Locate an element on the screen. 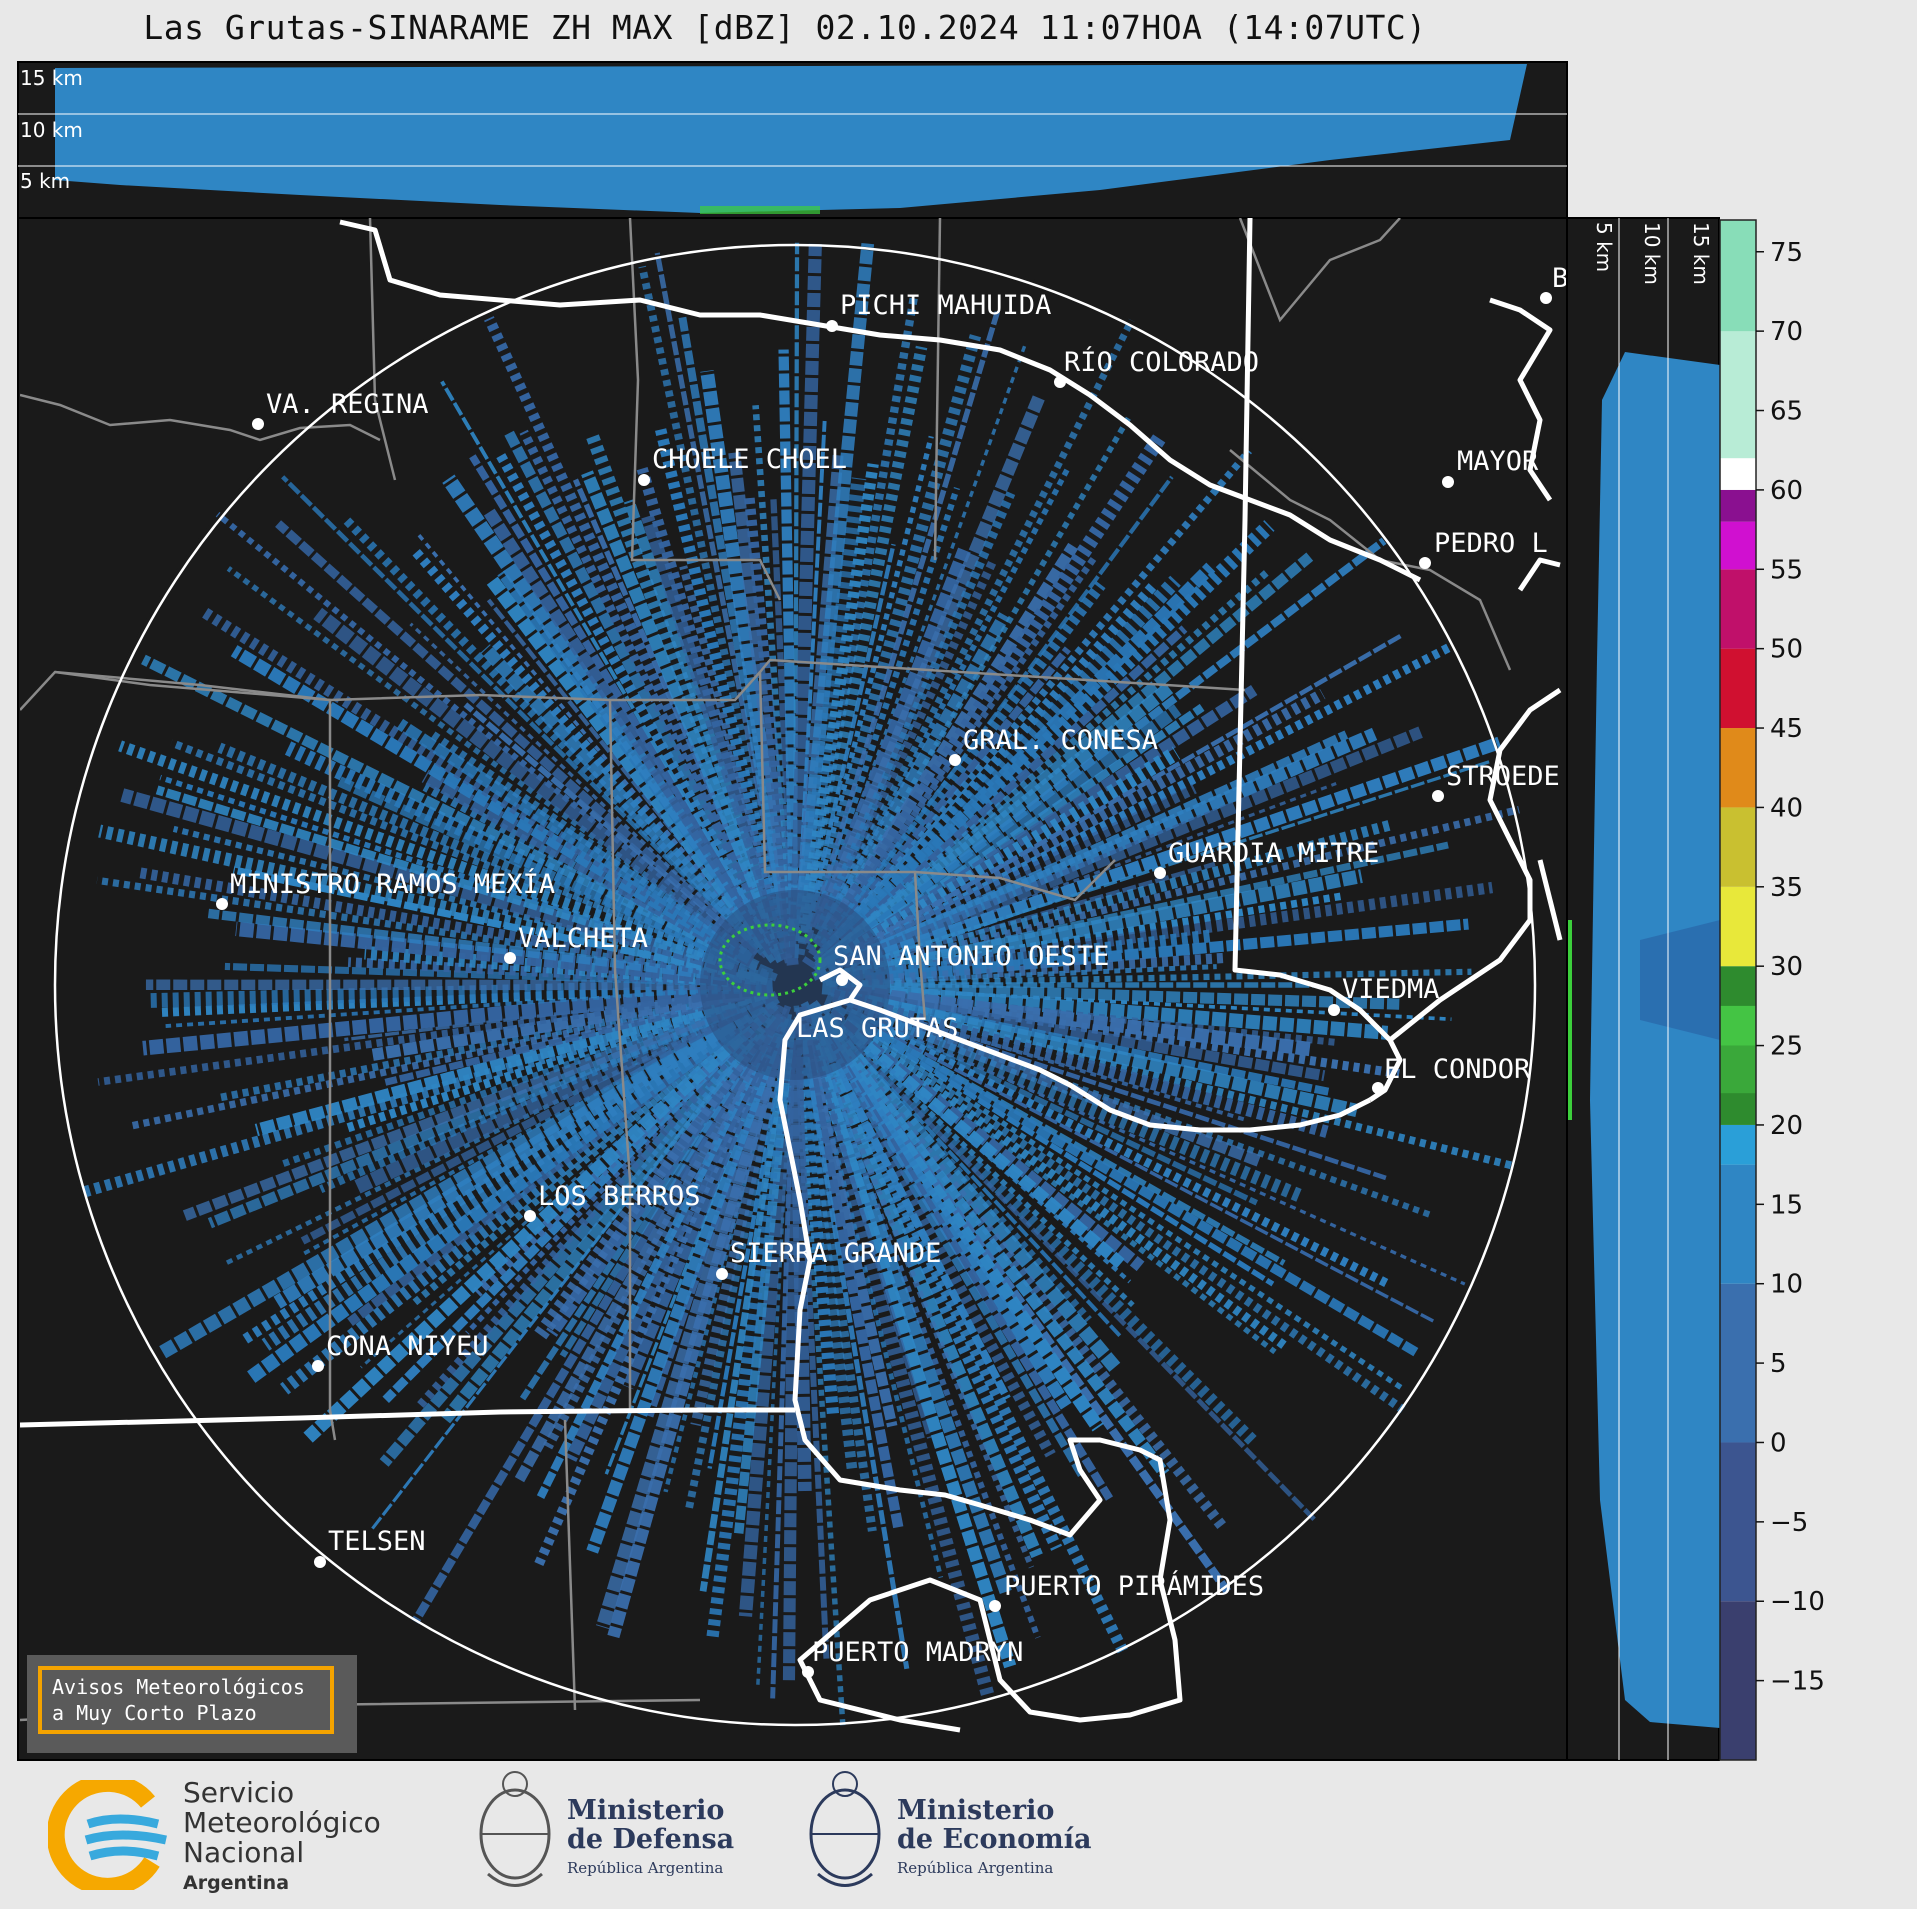 This screenshot has height=1909, width=1917. defensa-line-2: de Defensa is located at coordinates (651, 1839).